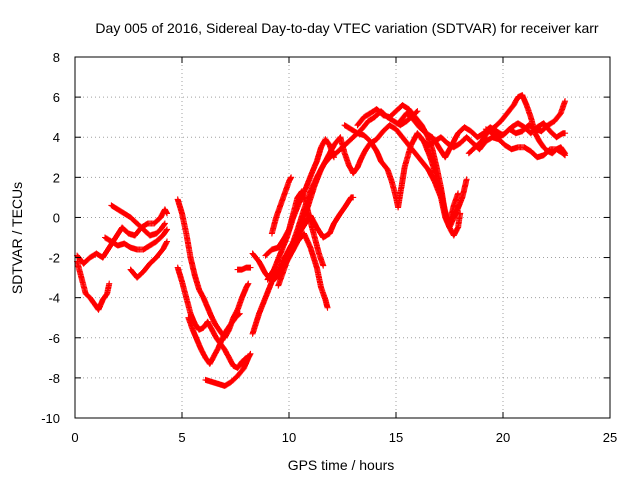  Describe the element at coordinates (610, 437) in the screenshot. I see `x-tick-label: 25` at that location.